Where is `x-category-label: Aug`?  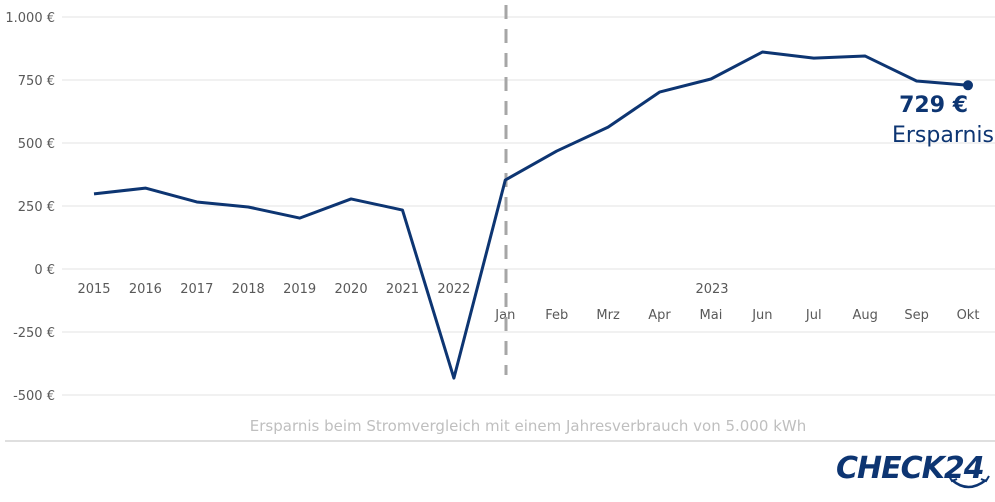
x-category-label: Aug is located at coordinates (864, 315).